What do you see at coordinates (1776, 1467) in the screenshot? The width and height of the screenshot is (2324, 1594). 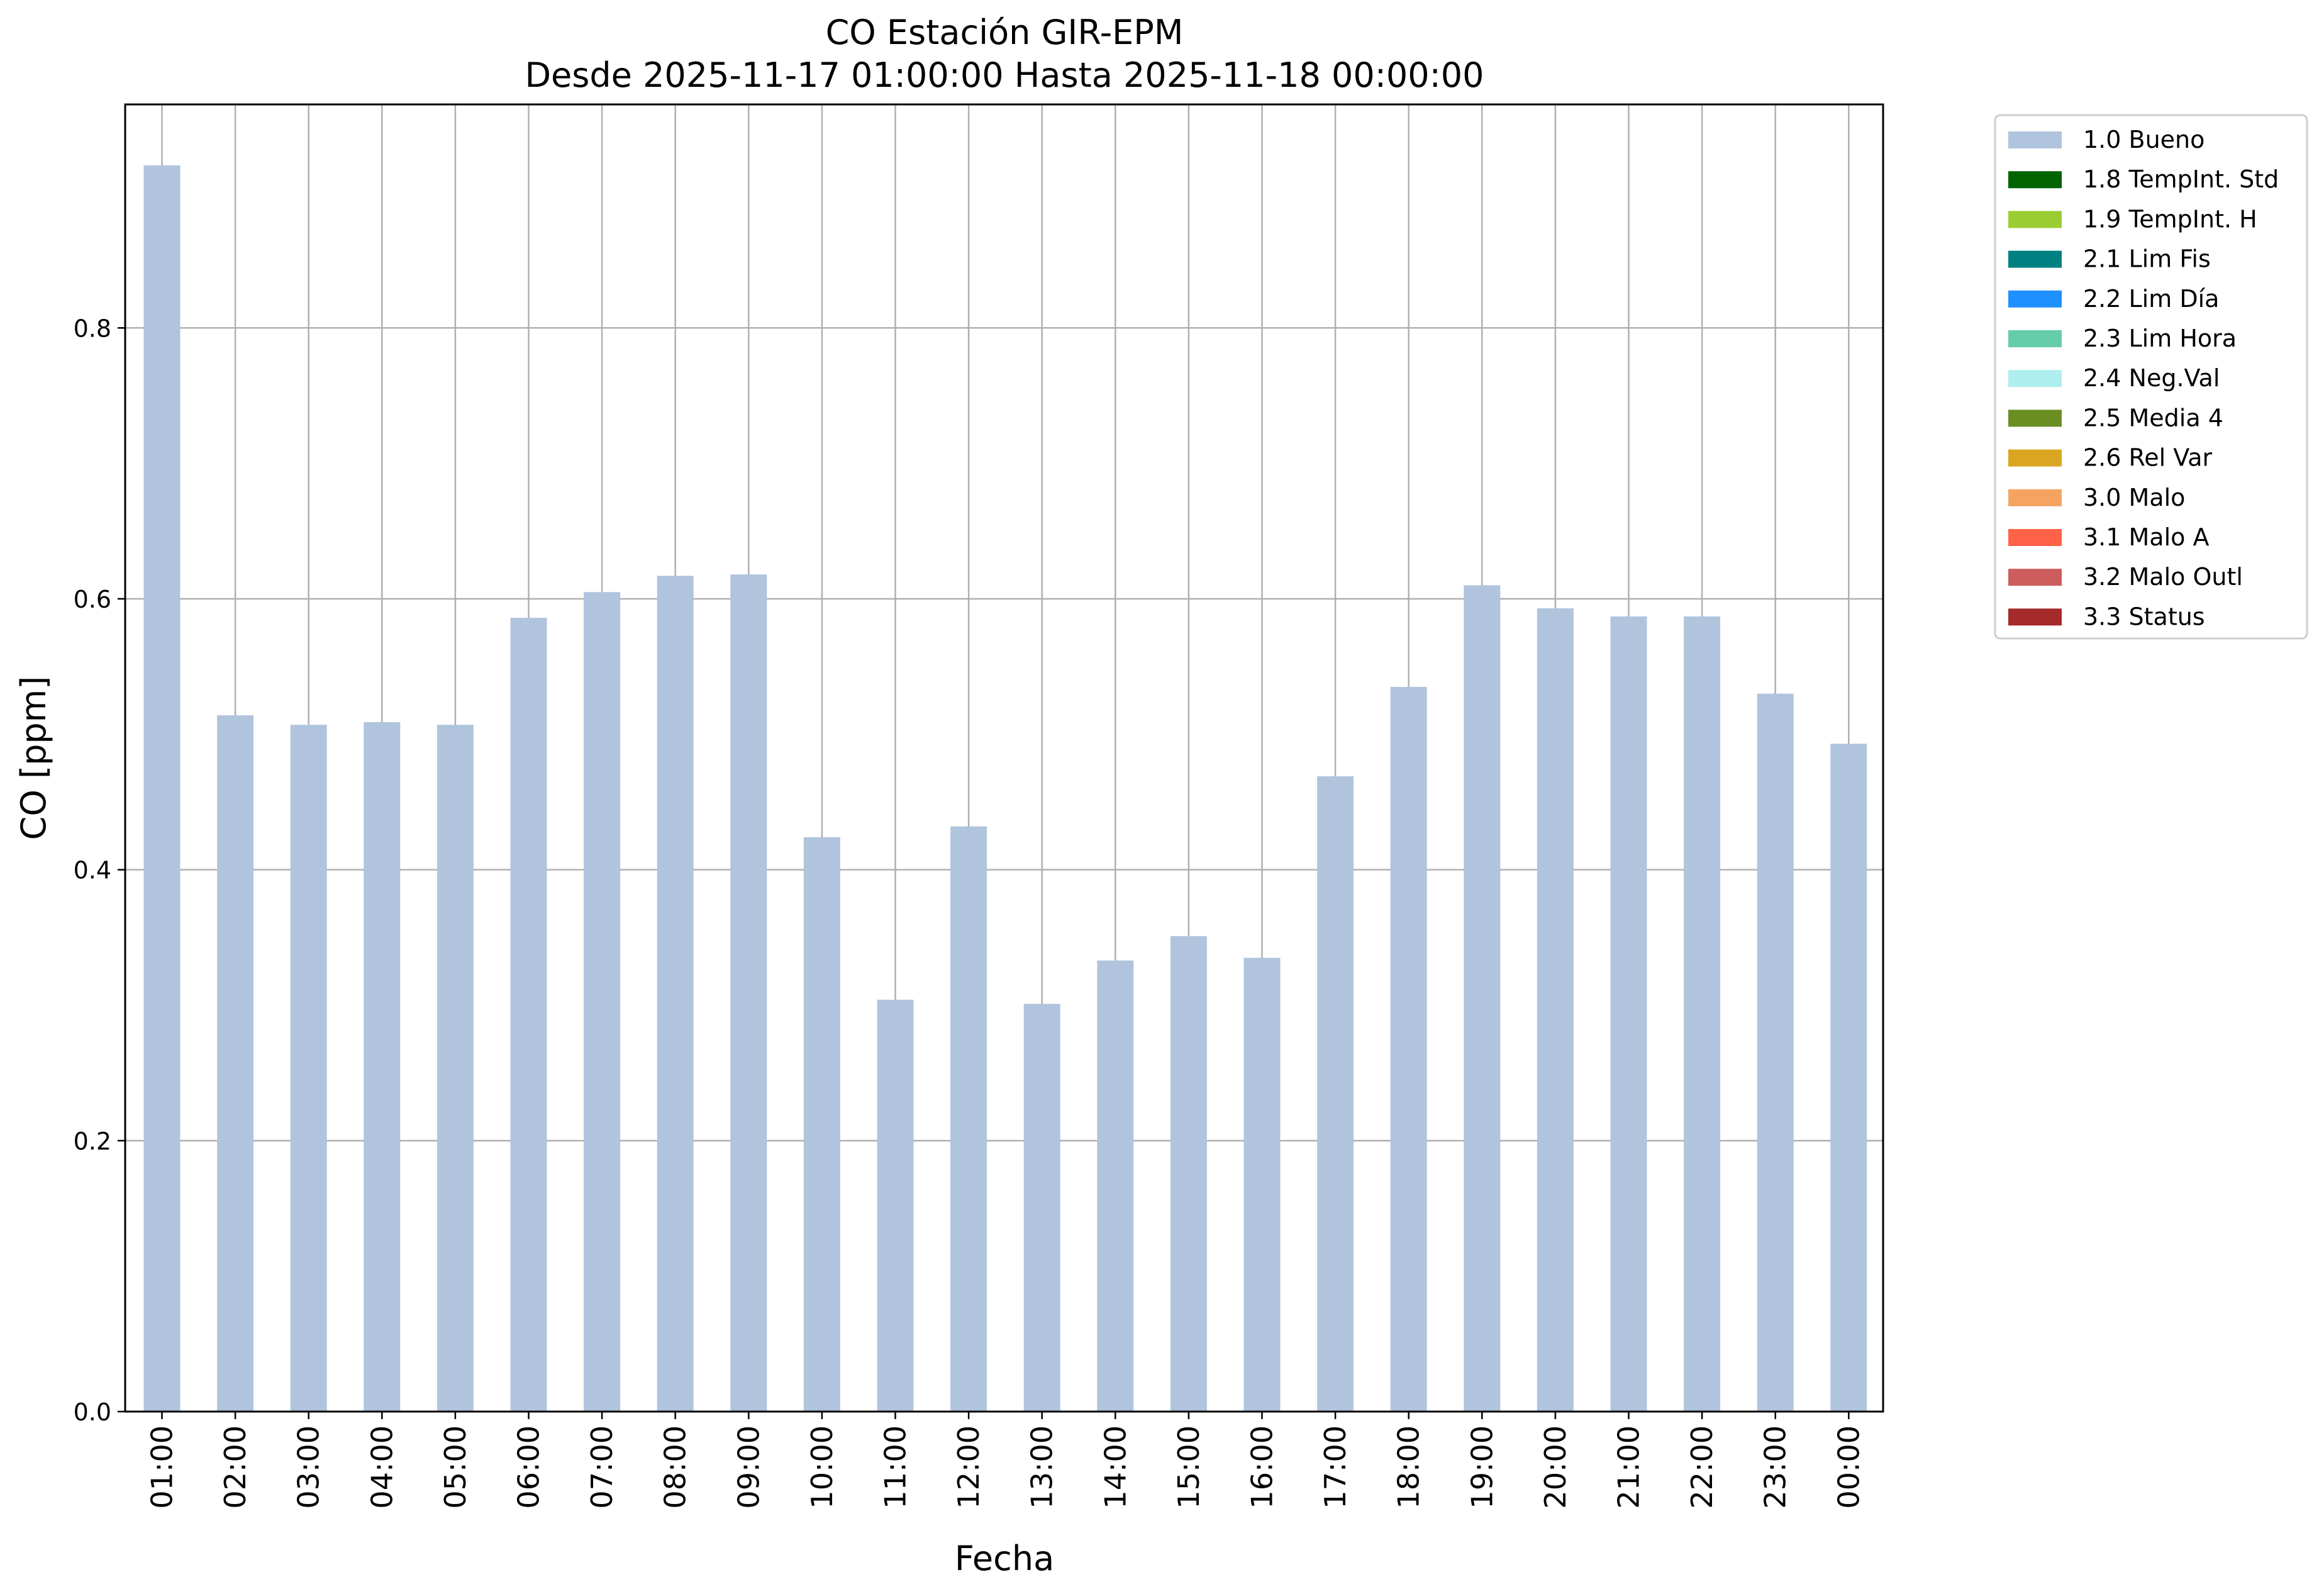 I see `x-tick-label: 23:00` at bounding box center [1776, 1467].